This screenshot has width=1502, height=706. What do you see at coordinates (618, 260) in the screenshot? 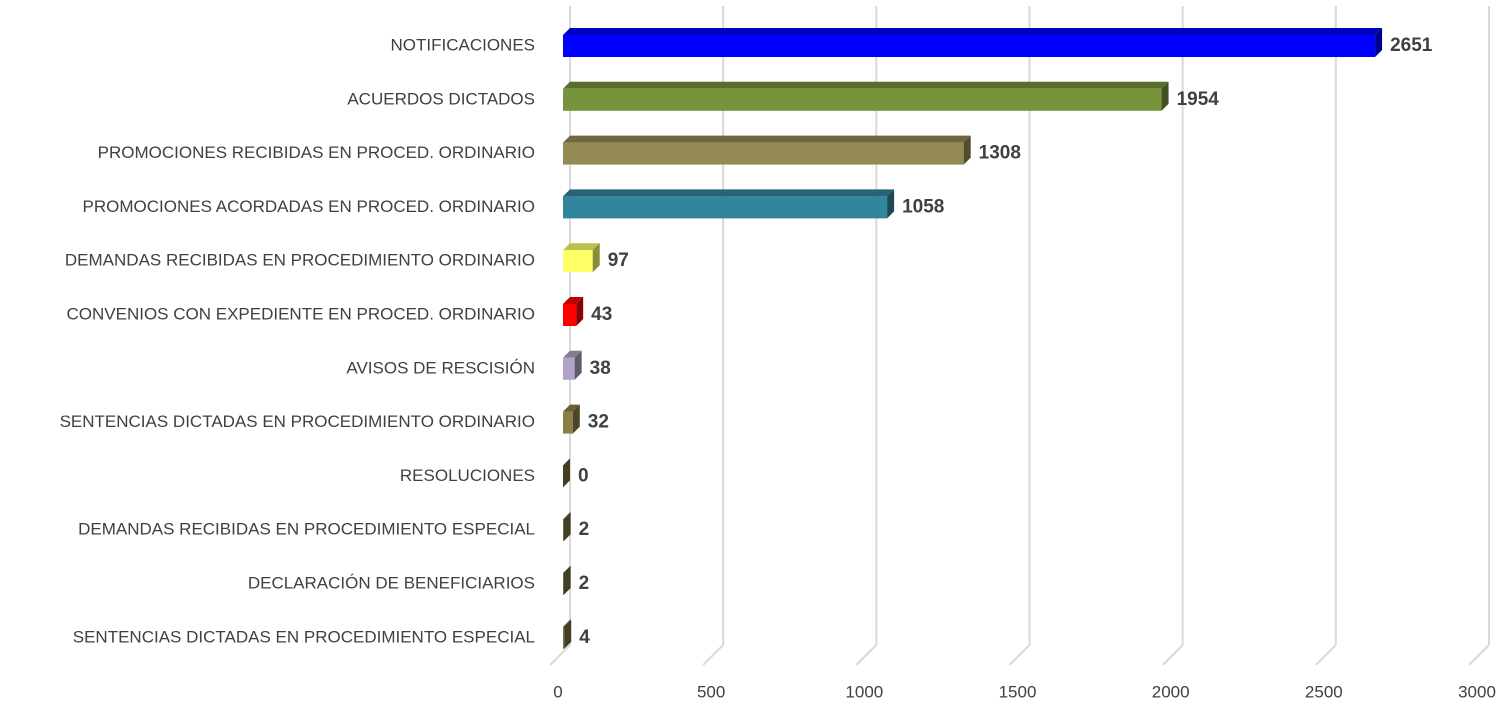
I see `value-label: 97` at bounding box center [618, 260].